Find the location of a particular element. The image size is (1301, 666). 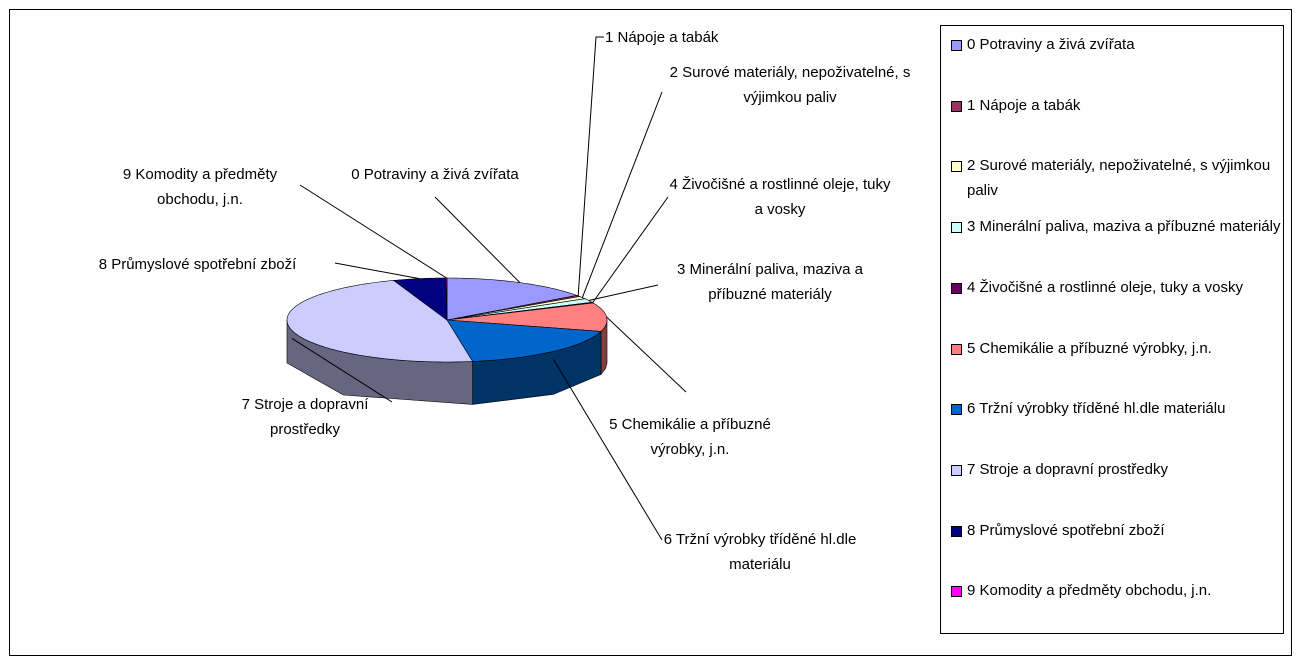

legend-label: 8 Průmyslové spotřební zboží is located at coordinates (1066, 530).